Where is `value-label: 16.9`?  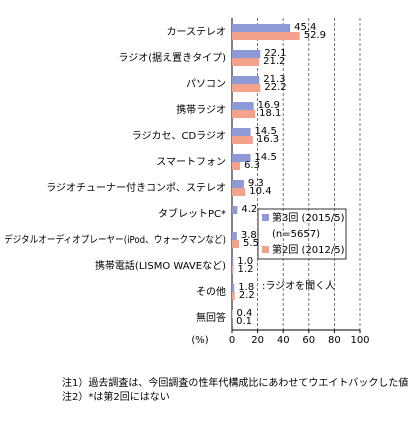 value-label: 16.9 is located at coordinates (269, 105).